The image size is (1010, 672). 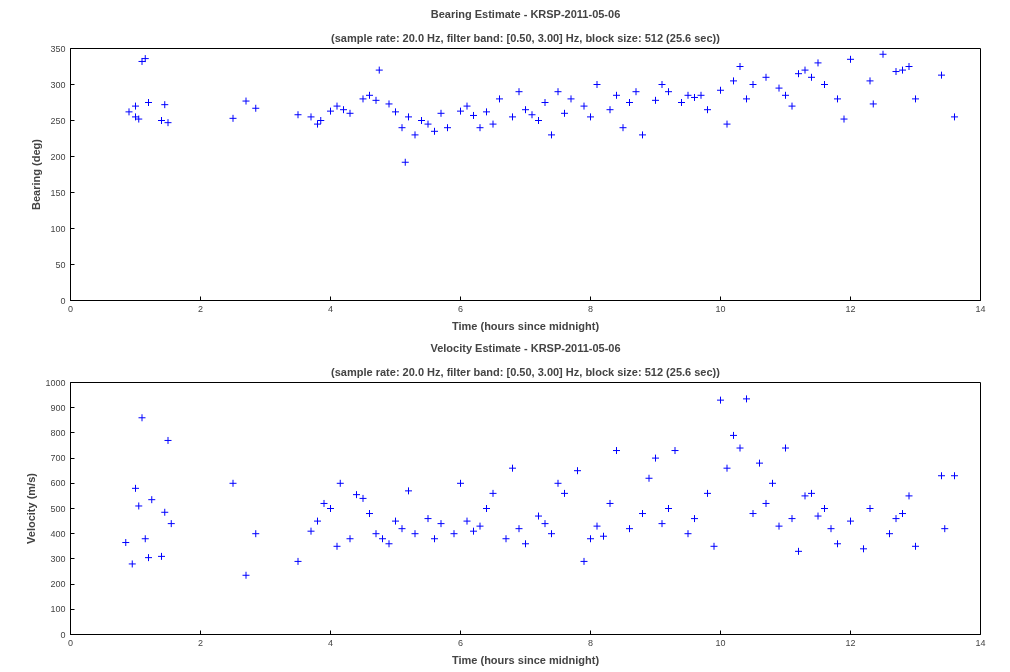 I want to click on y-tick-label: 700, so click(x=58, y=458).